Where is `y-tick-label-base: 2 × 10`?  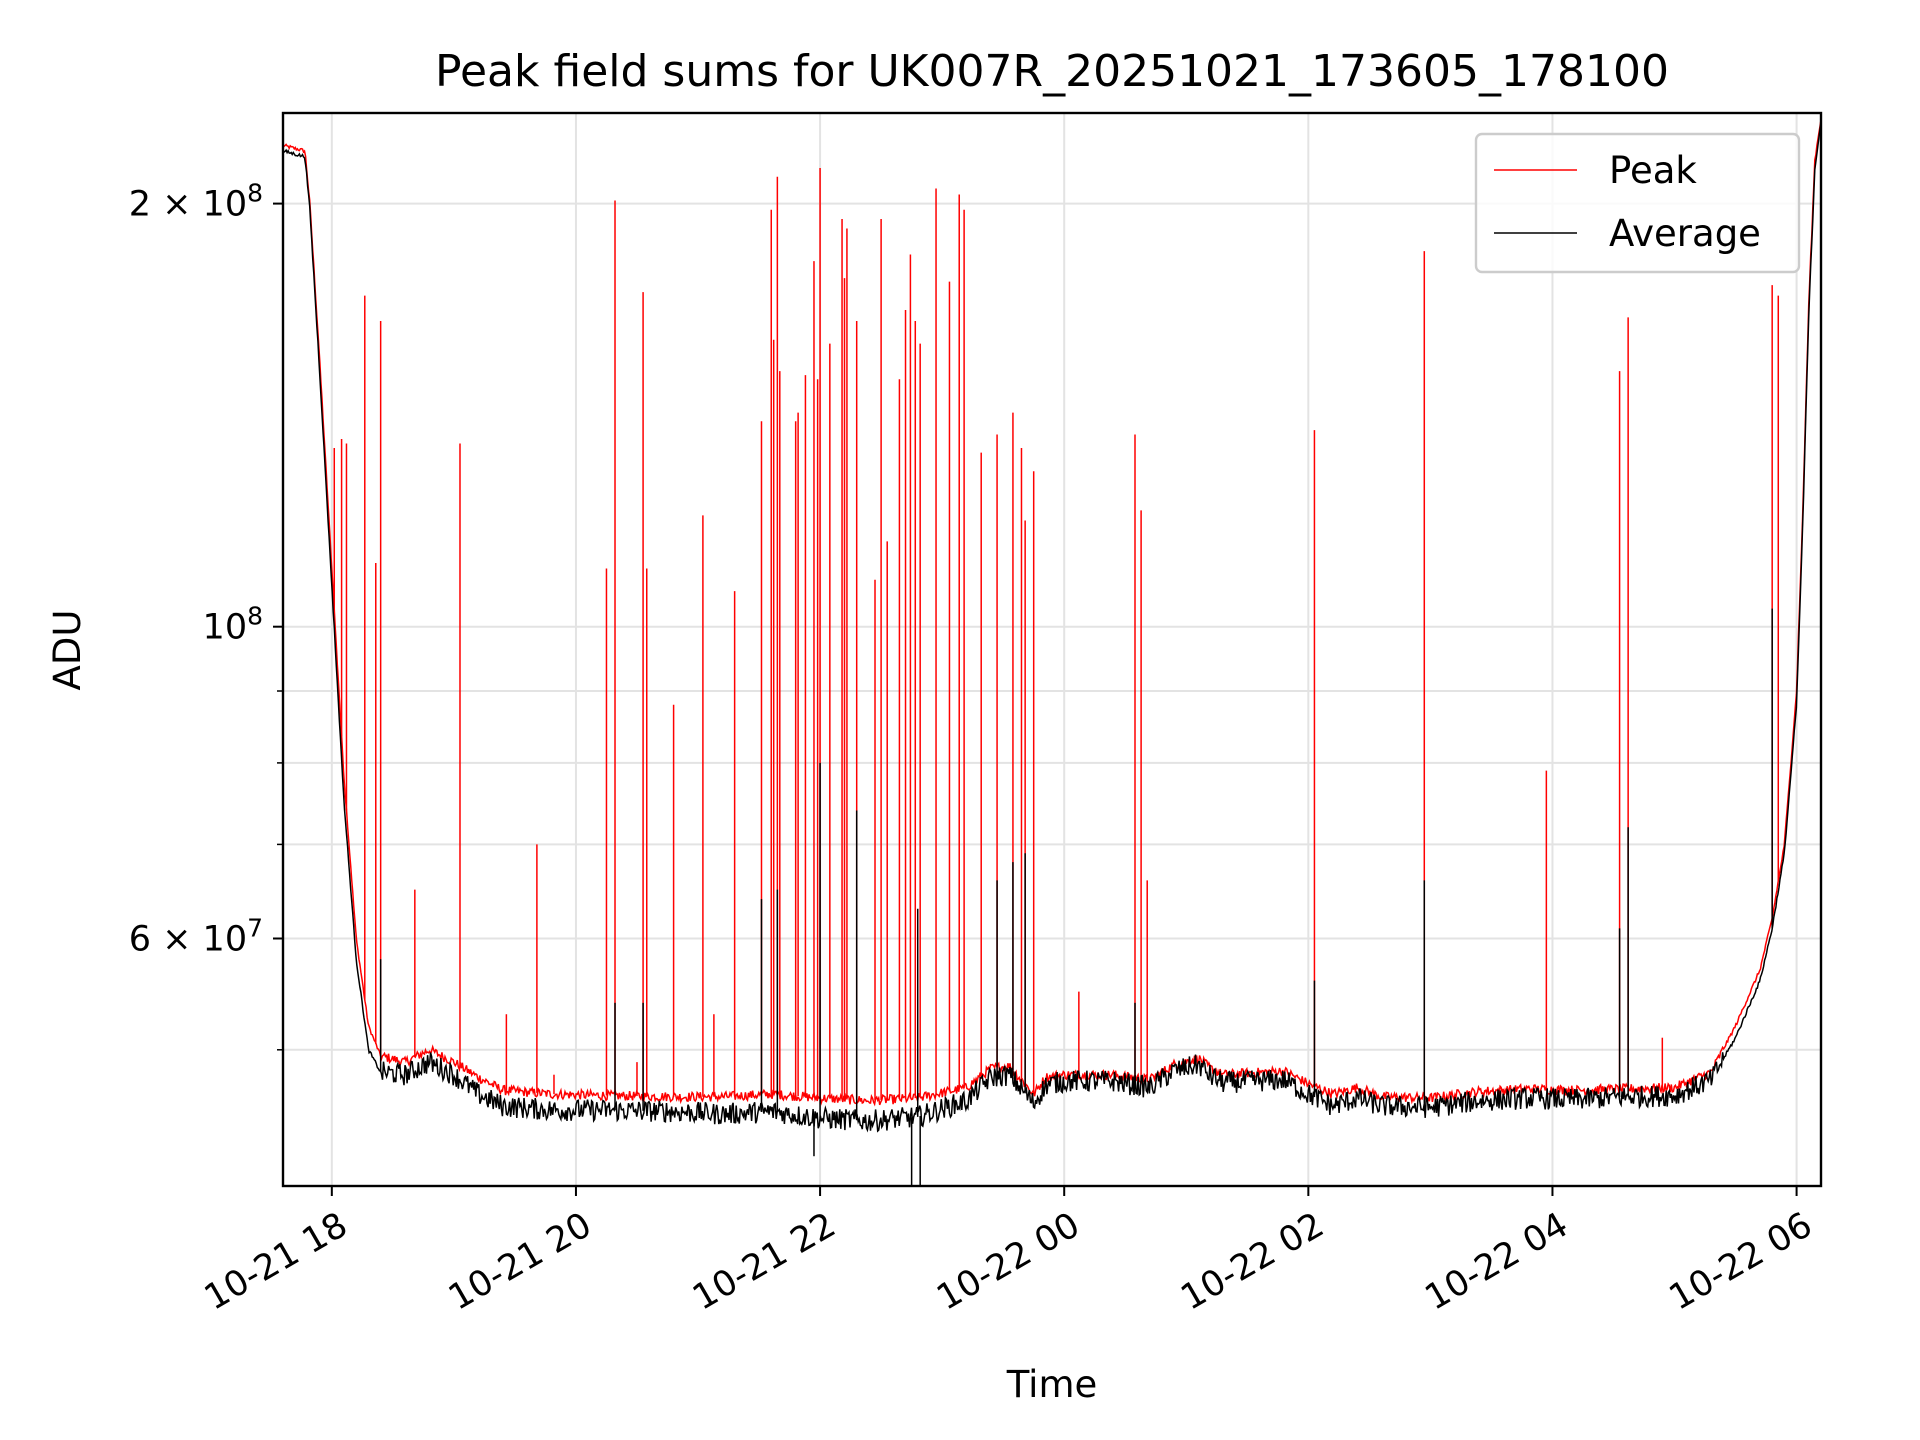 y-tick-label-base: 2 × 10 is located at coordinates (188, 205).